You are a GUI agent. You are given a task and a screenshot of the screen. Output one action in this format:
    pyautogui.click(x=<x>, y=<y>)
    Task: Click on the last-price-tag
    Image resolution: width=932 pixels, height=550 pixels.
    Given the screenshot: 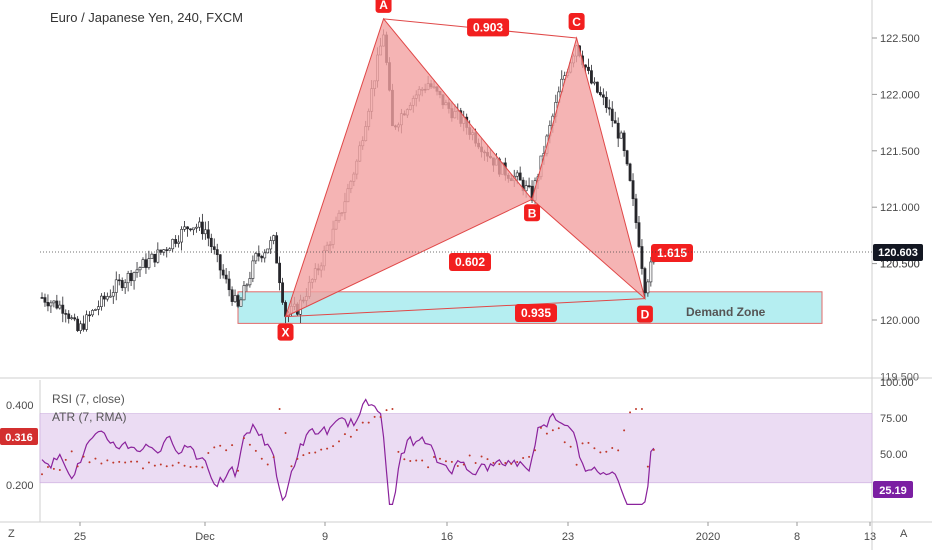 What is the action you would take?
    pyautogui.click(x=898, y=252)
    